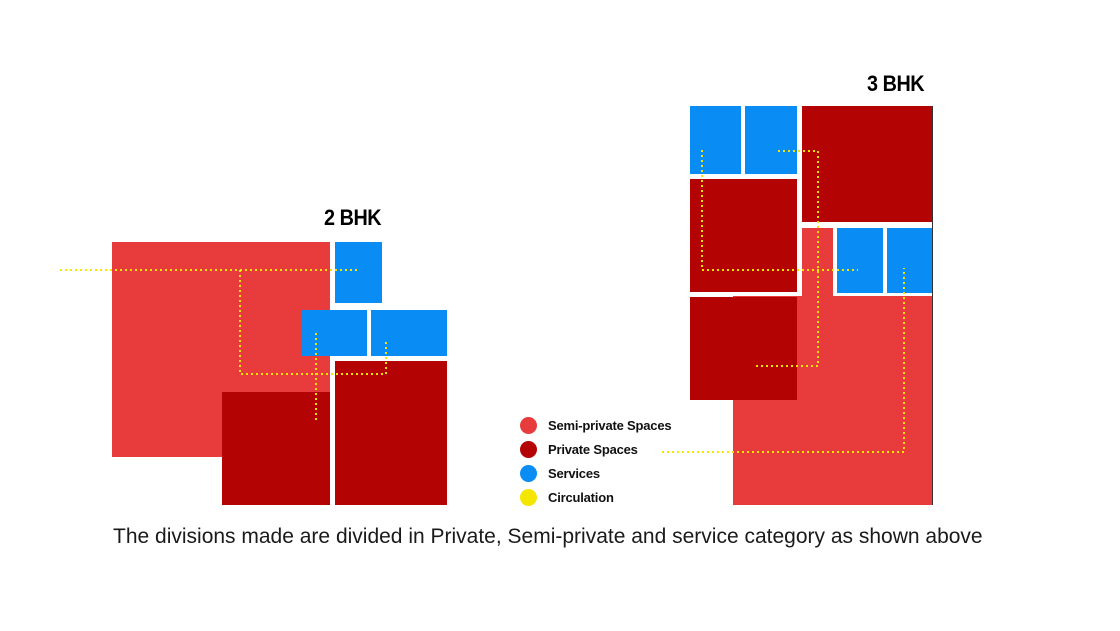  I want to click on legend-label: Private Spaces, so click(593, 449).